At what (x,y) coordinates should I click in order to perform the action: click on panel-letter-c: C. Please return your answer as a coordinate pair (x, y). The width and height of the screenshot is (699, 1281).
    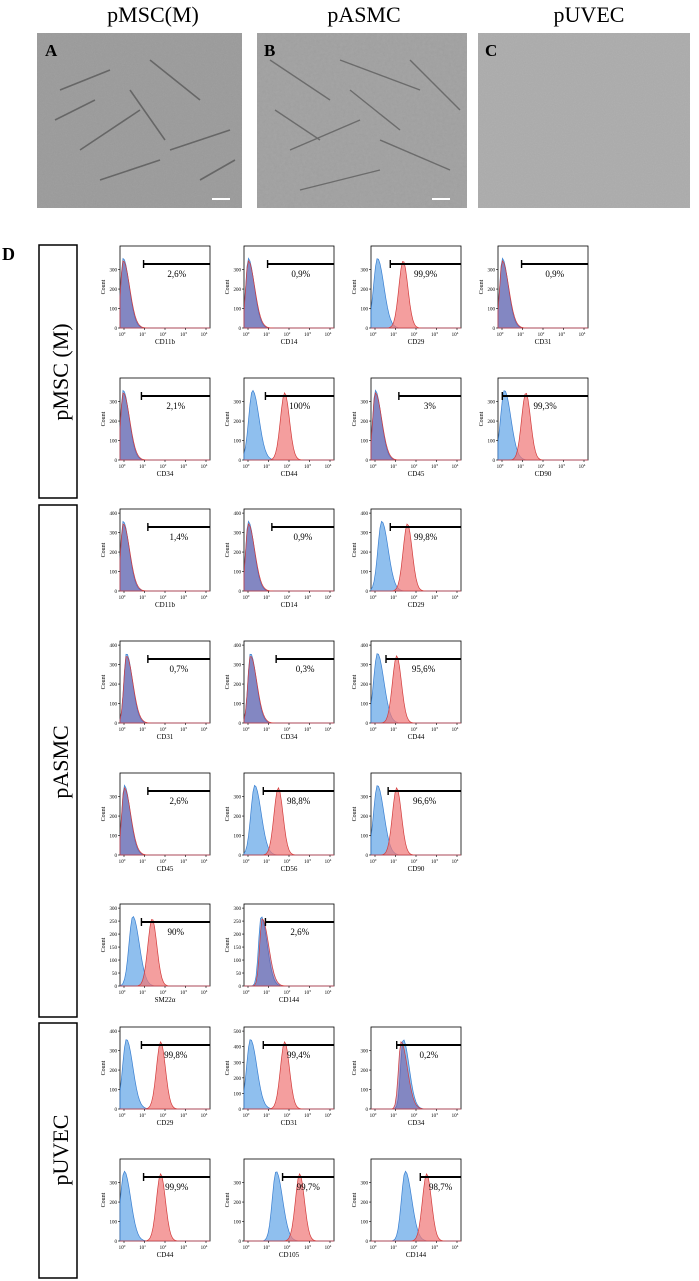
    Looking at the image, I should click on (491, 50).